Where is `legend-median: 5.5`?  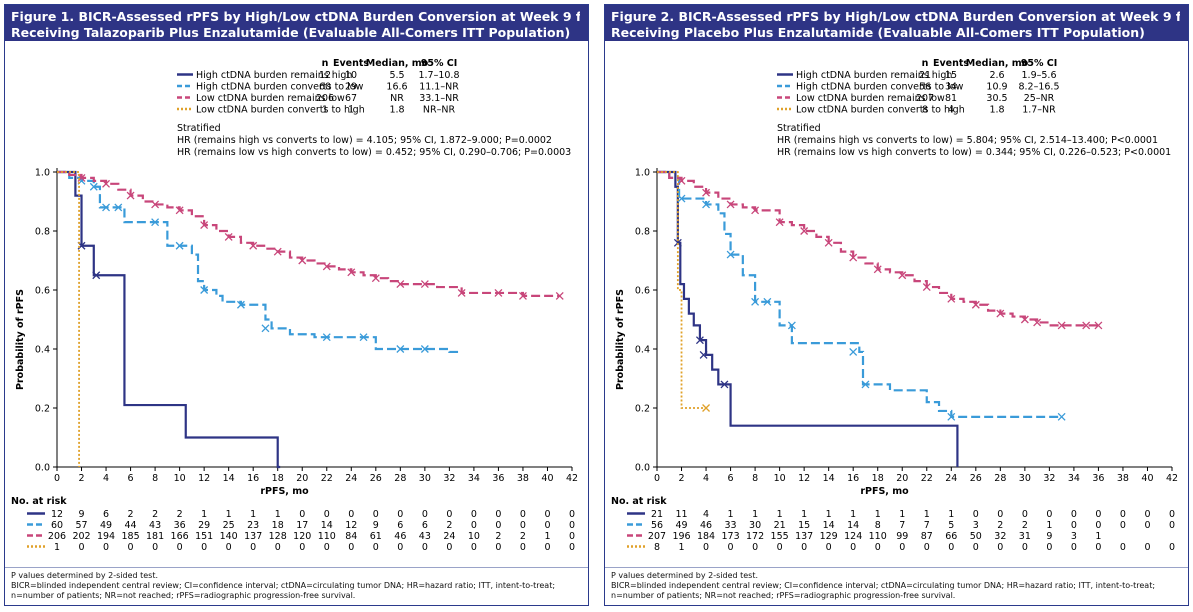 legend-median: 5.5 is located at coordinates (396, 75).